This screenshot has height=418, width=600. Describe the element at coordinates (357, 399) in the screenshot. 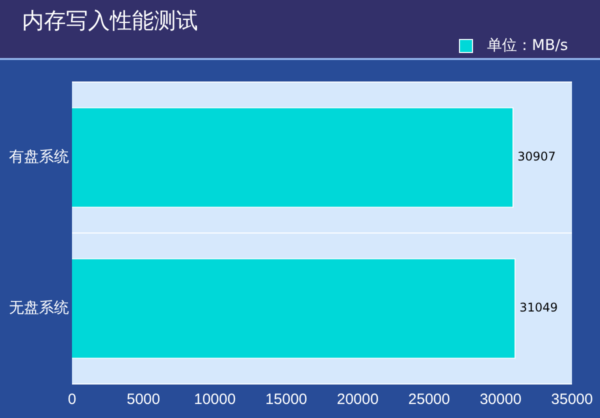

I see `x-tick-label: 20000` at that location.